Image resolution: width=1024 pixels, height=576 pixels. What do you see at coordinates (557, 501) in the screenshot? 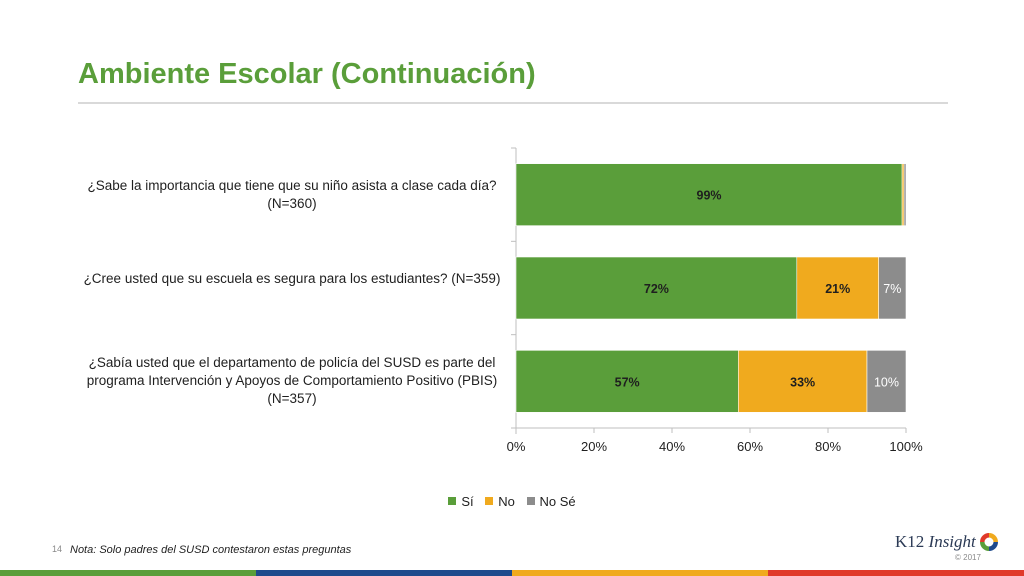
I see `legend-label-nose: No Sé` at bounding box center [557, 501].